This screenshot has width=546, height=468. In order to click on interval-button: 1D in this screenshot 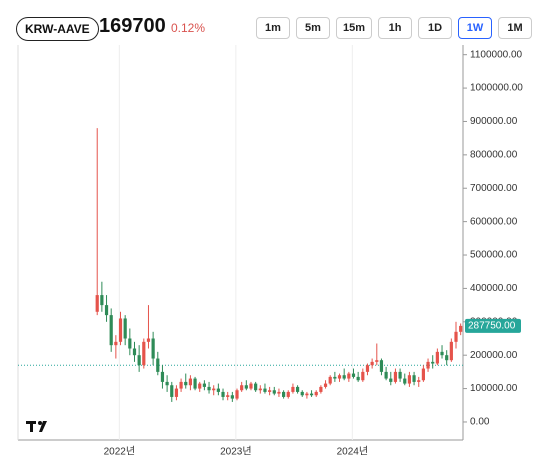, I will do `click(435, 28)`.